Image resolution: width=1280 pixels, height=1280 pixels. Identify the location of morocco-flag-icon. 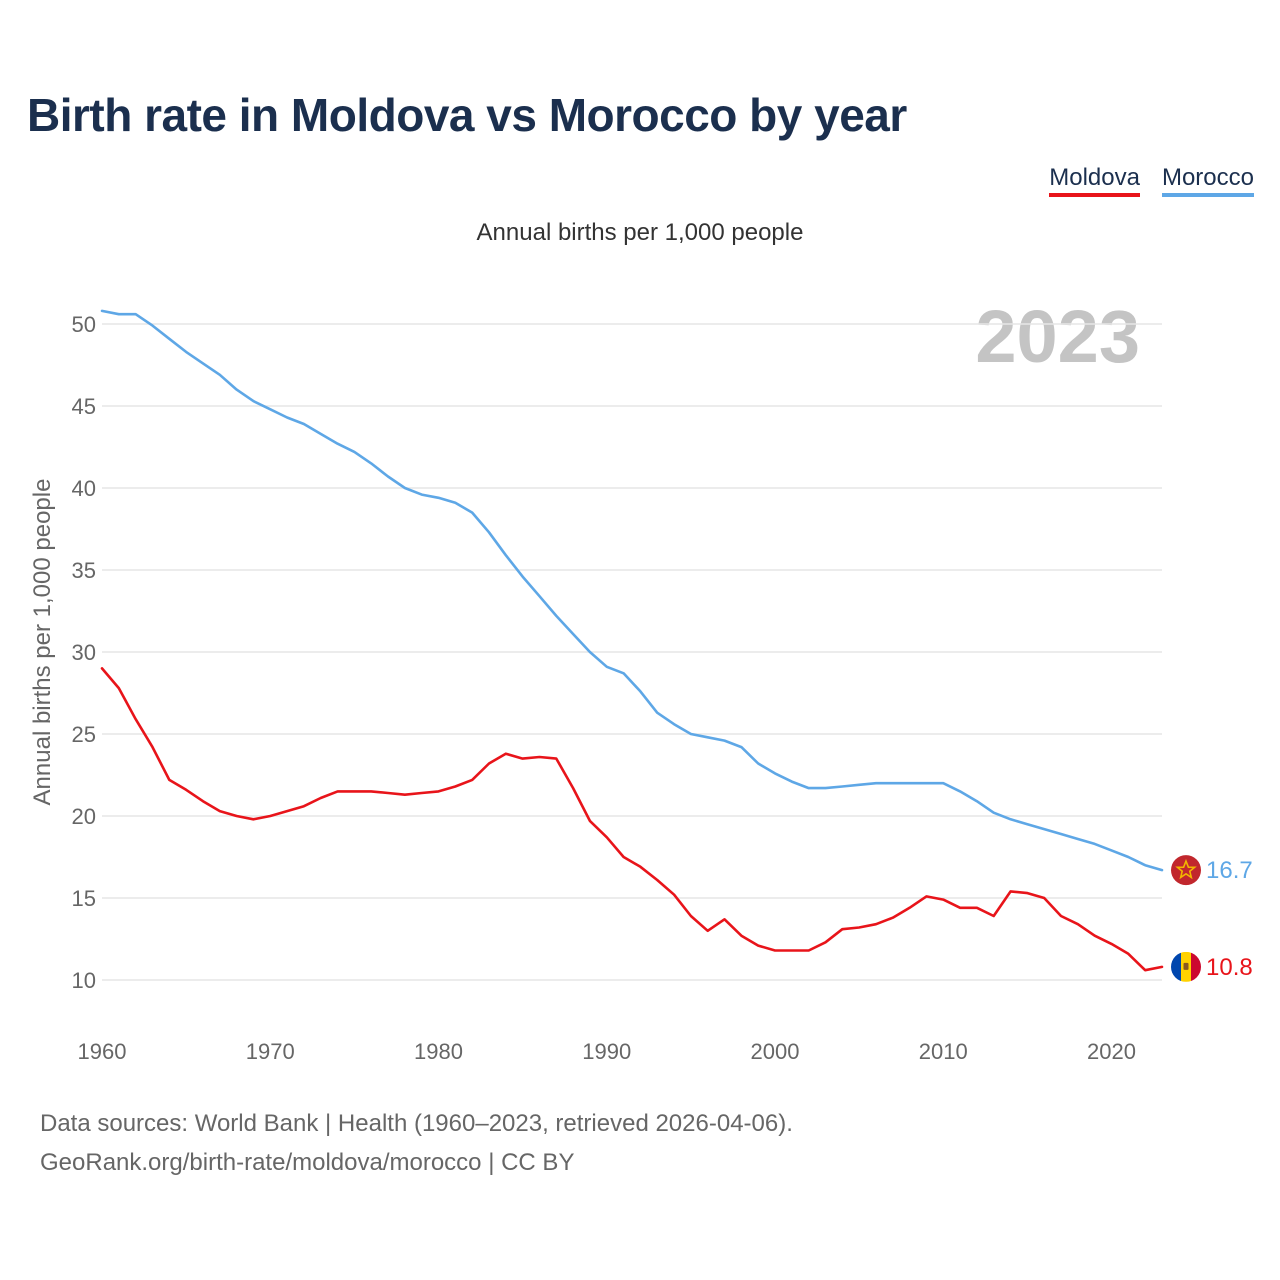
(1186, 870).